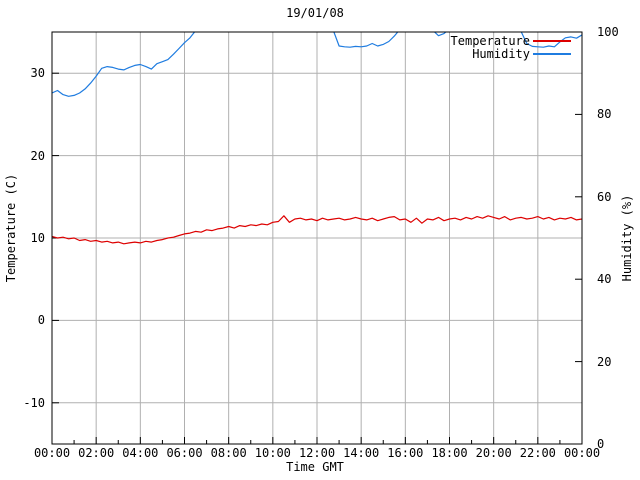 The width and height of the screenshot is (640, 480). What do you see at coordinates (140, 453) in the screenshot?
I see `x-tick-label: 04:00` at bounding box center [140, 453].